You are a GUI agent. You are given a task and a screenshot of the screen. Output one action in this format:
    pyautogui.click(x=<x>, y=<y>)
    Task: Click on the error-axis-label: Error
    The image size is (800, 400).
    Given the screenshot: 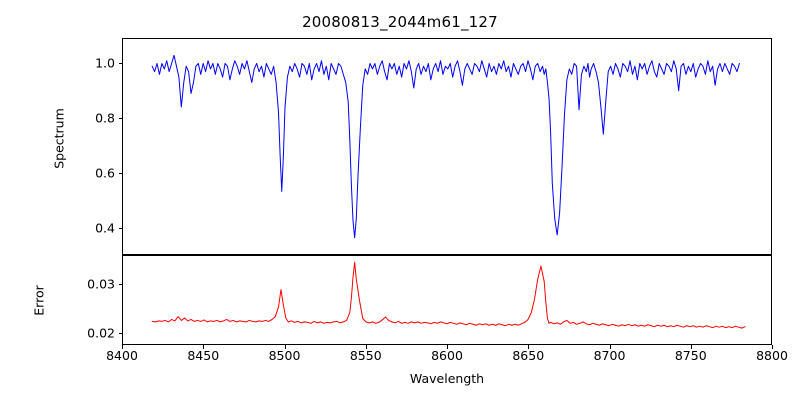 What is the action you would take?
    pyautogui.click(x=39, y=300)
    